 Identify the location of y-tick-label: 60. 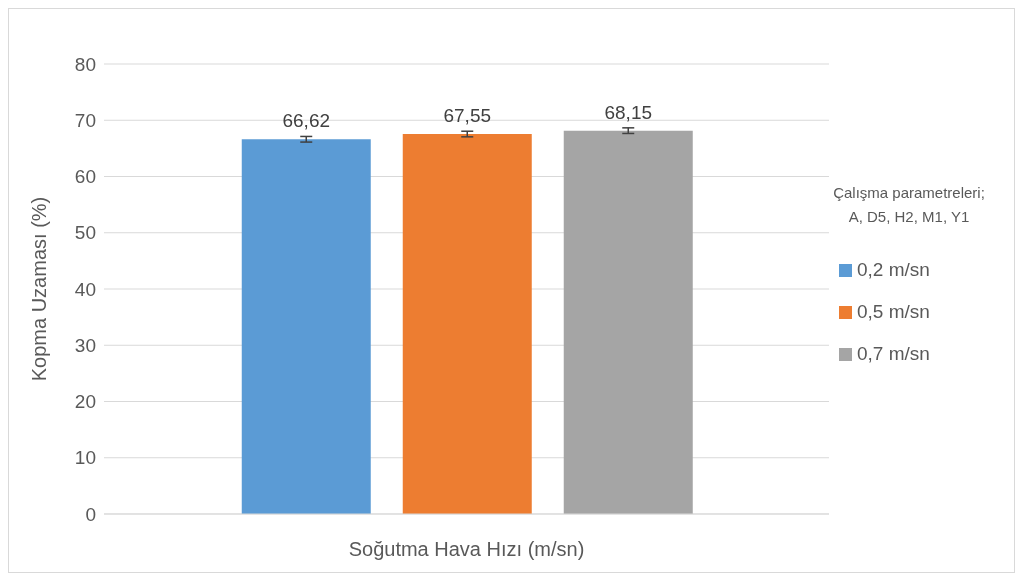
(85, 177).